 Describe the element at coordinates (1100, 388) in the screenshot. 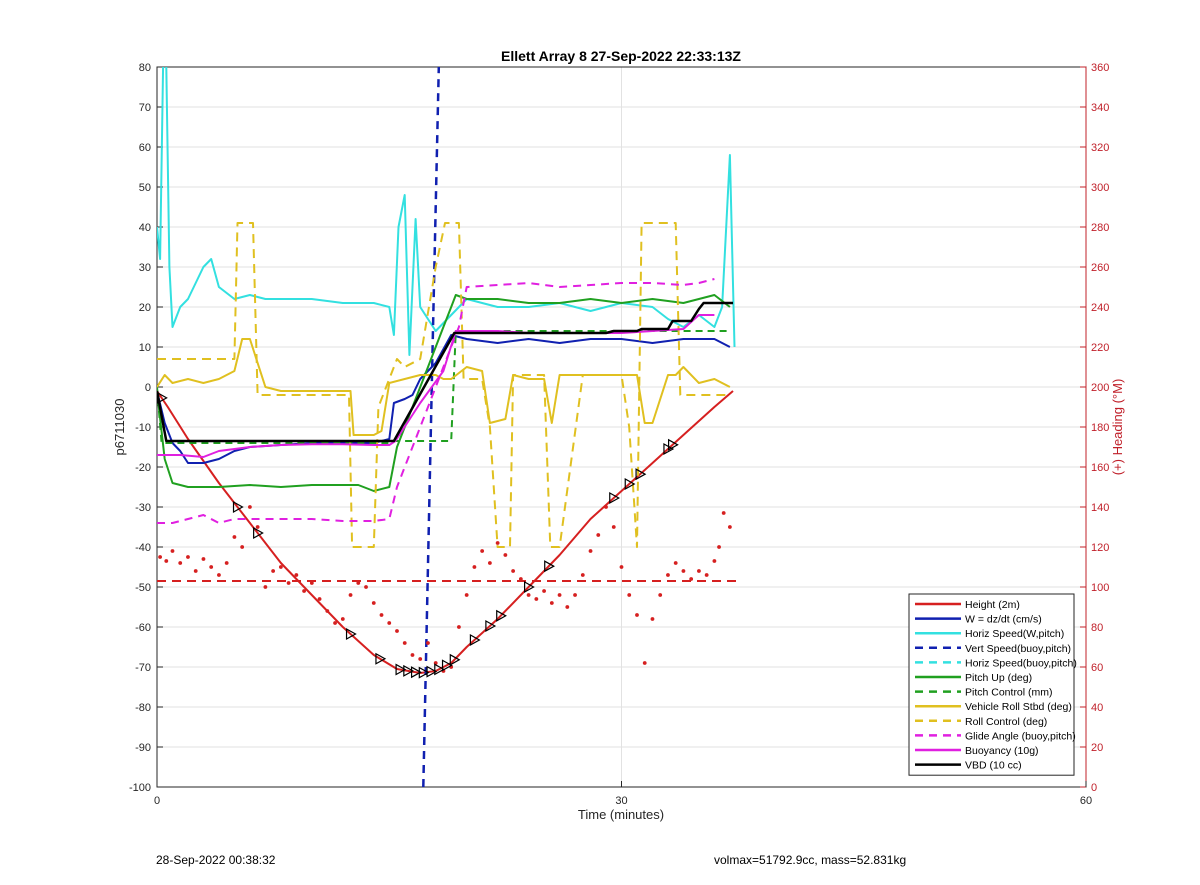

I see `y2-tick-label: 200` at that location.